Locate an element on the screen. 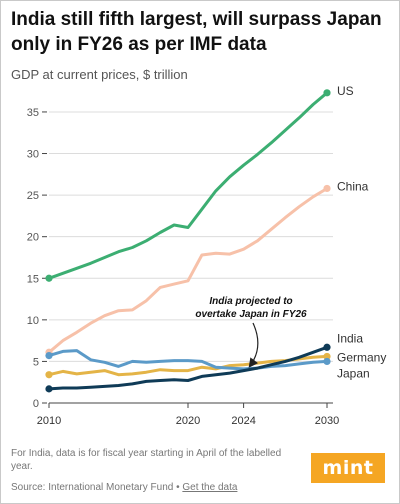 This screenshot has width=400, height=504. series-start-point-india is located at coordinates (49, 389).